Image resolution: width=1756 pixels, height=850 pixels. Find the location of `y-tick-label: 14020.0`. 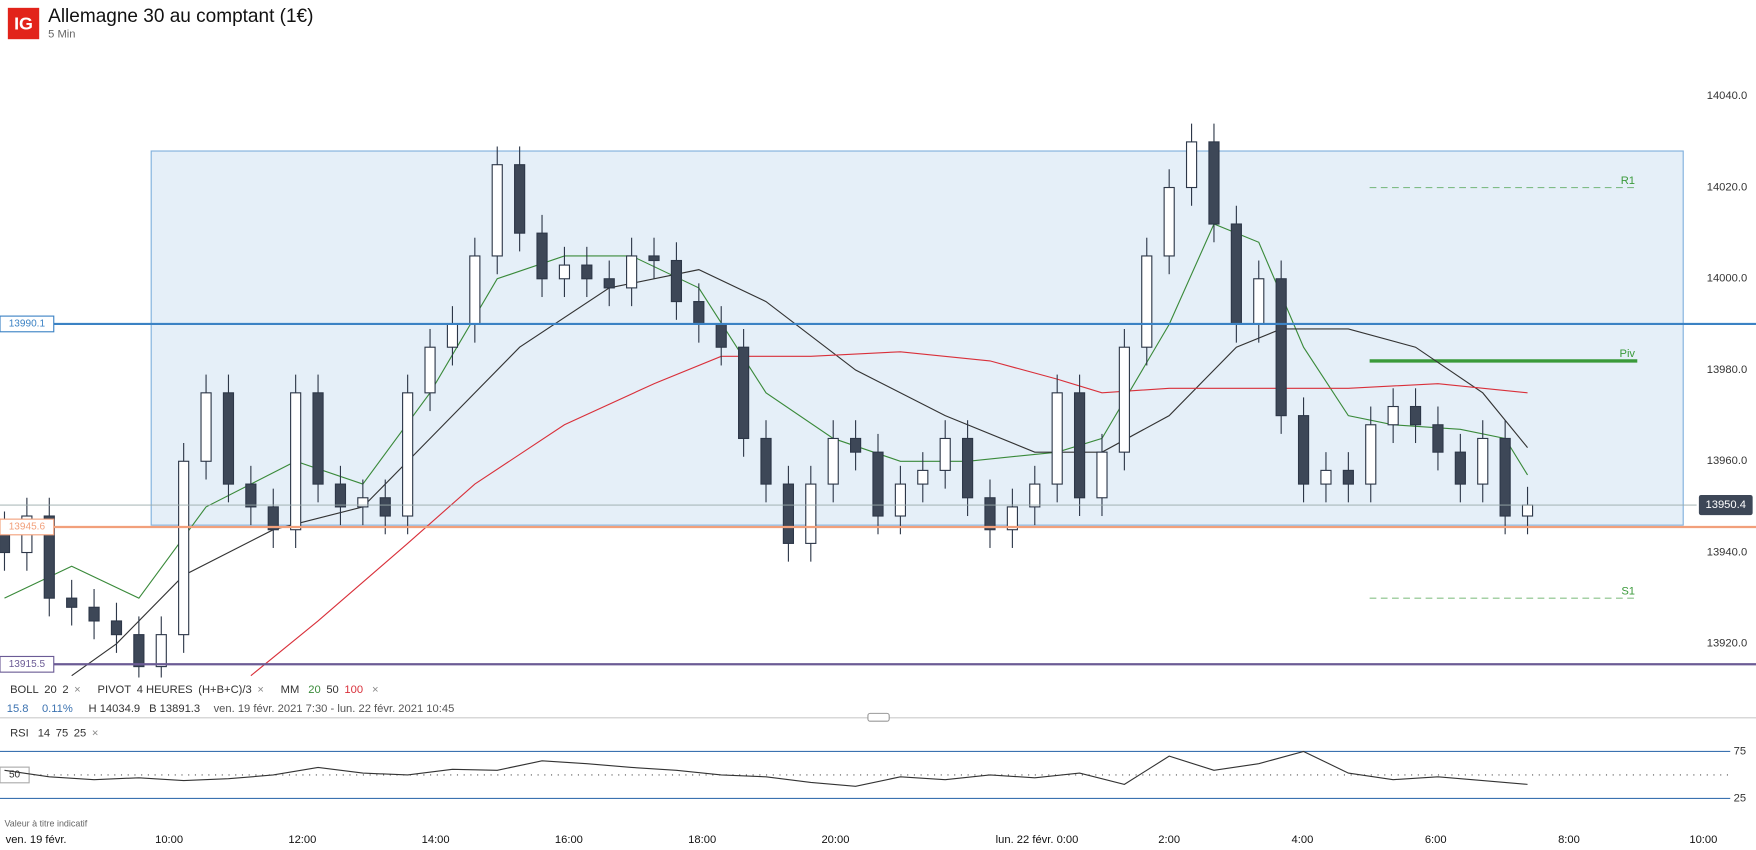

y-tick-label: 14020.0 is located at coordinates (1727, 187).